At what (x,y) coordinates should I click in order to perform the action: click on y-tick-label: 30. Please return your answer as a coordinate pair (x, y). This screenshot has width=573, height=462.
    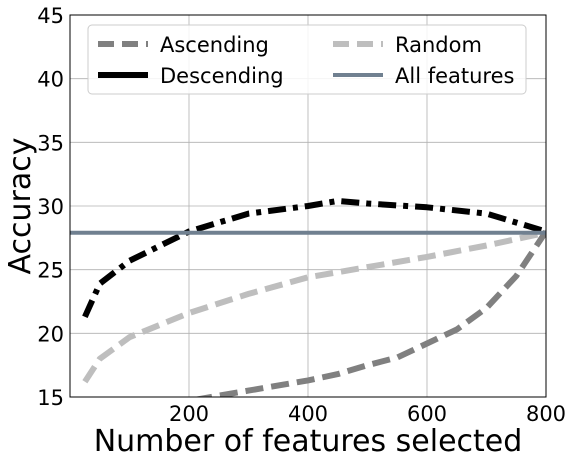
    Looking at the image, I should click on (50, 207).